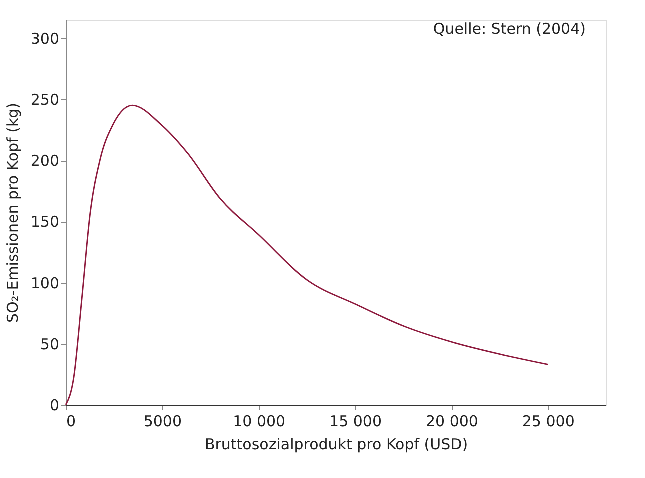 Image resolution: width=645 pixels, height=478 pixels. Describe the element at coordinates (356, 421) in the screenshot. I see `x-tick-label: 15 000` at that location.